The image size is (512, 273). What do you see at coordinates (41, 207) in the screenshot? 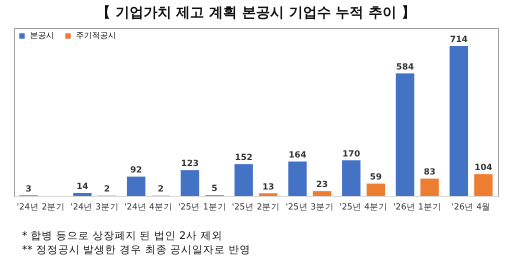
I see `x-tick-label: '24년 2분기` at bounding box center [41, 207].